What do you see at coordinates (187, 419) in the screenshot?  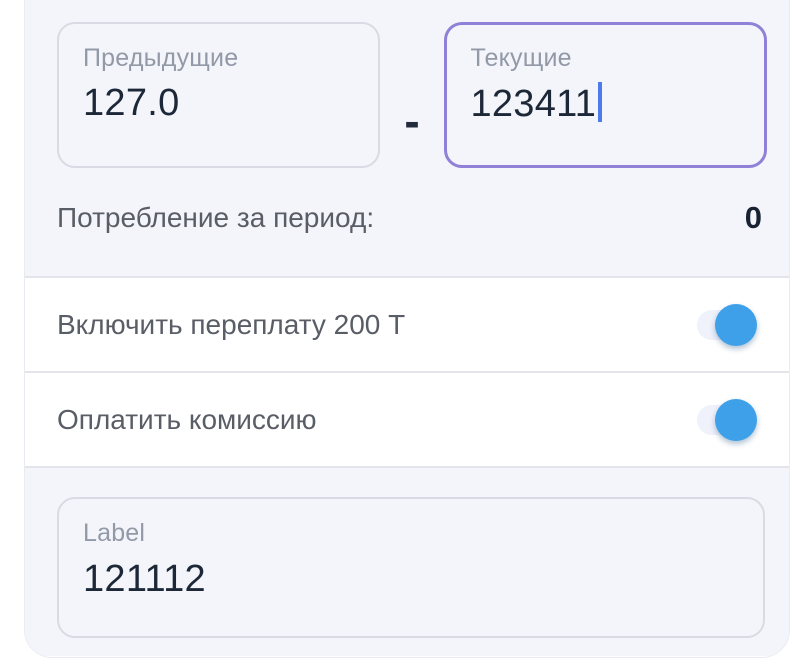 I see `commission-toggle-label: Оплатить комиссию` at bounding box center [187, 419].